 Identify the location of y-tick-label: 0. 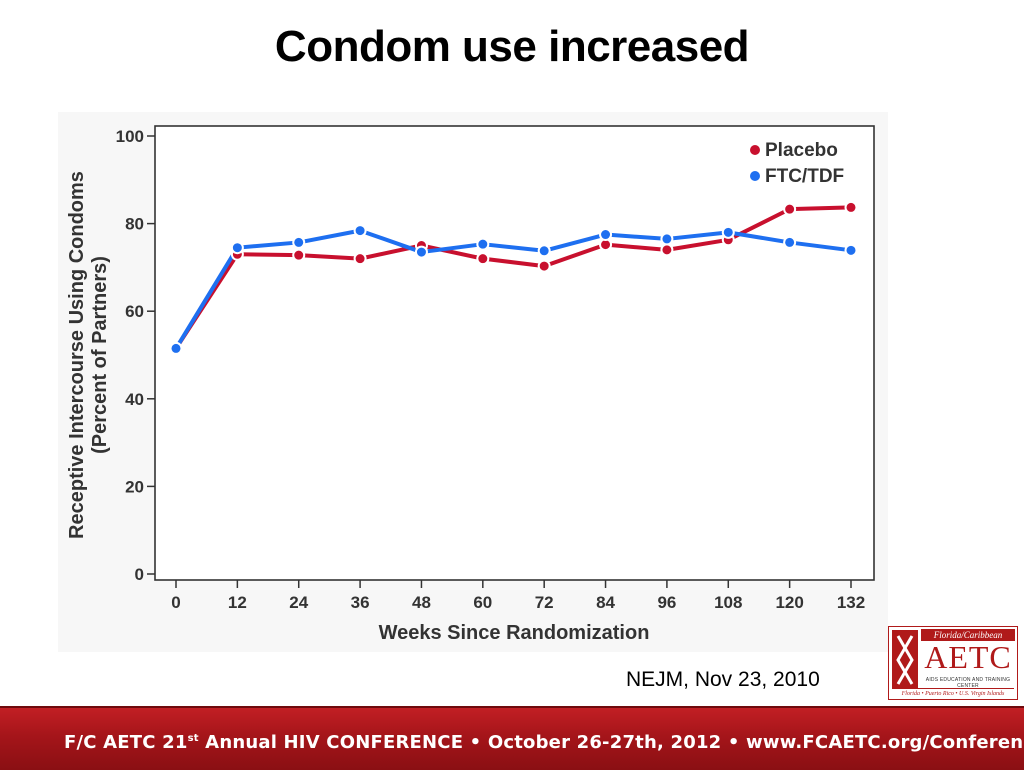
(139, 574).